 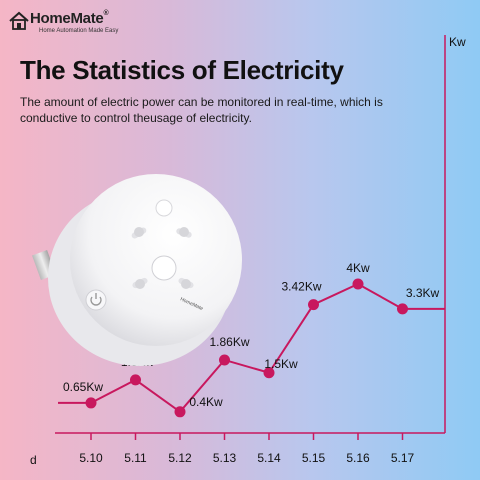 I want to click on brand-logo: HomeMate® Home Automation Made Easy, so click(x=78, y=26).